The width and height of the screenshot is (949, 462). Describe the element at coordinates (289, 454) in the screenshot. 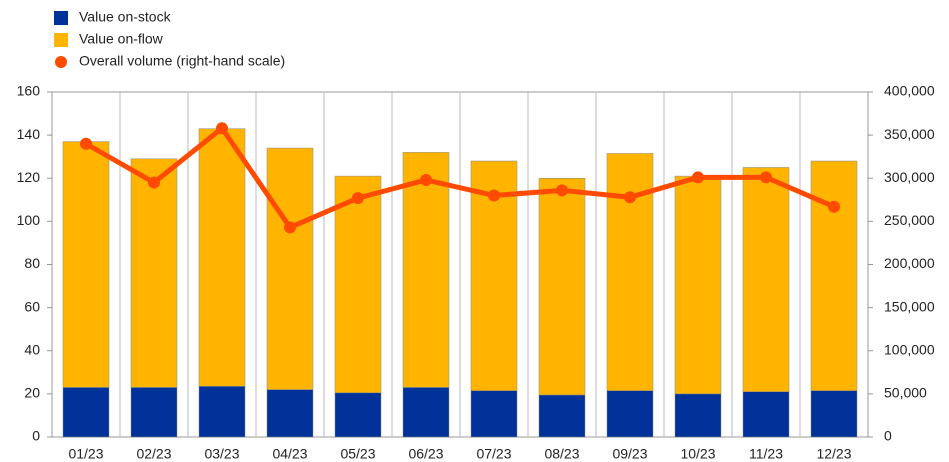

I see `x-tick-label: 04/23` at that location.